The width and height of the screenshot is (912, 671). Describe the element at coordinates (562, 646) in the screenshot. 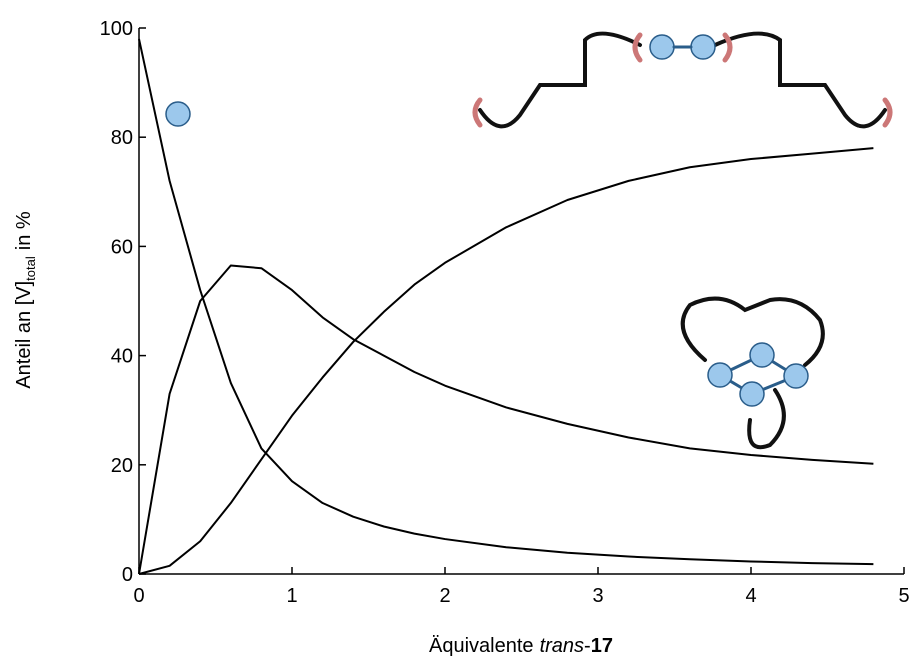

I see `x-label-italic: trans` at that location.